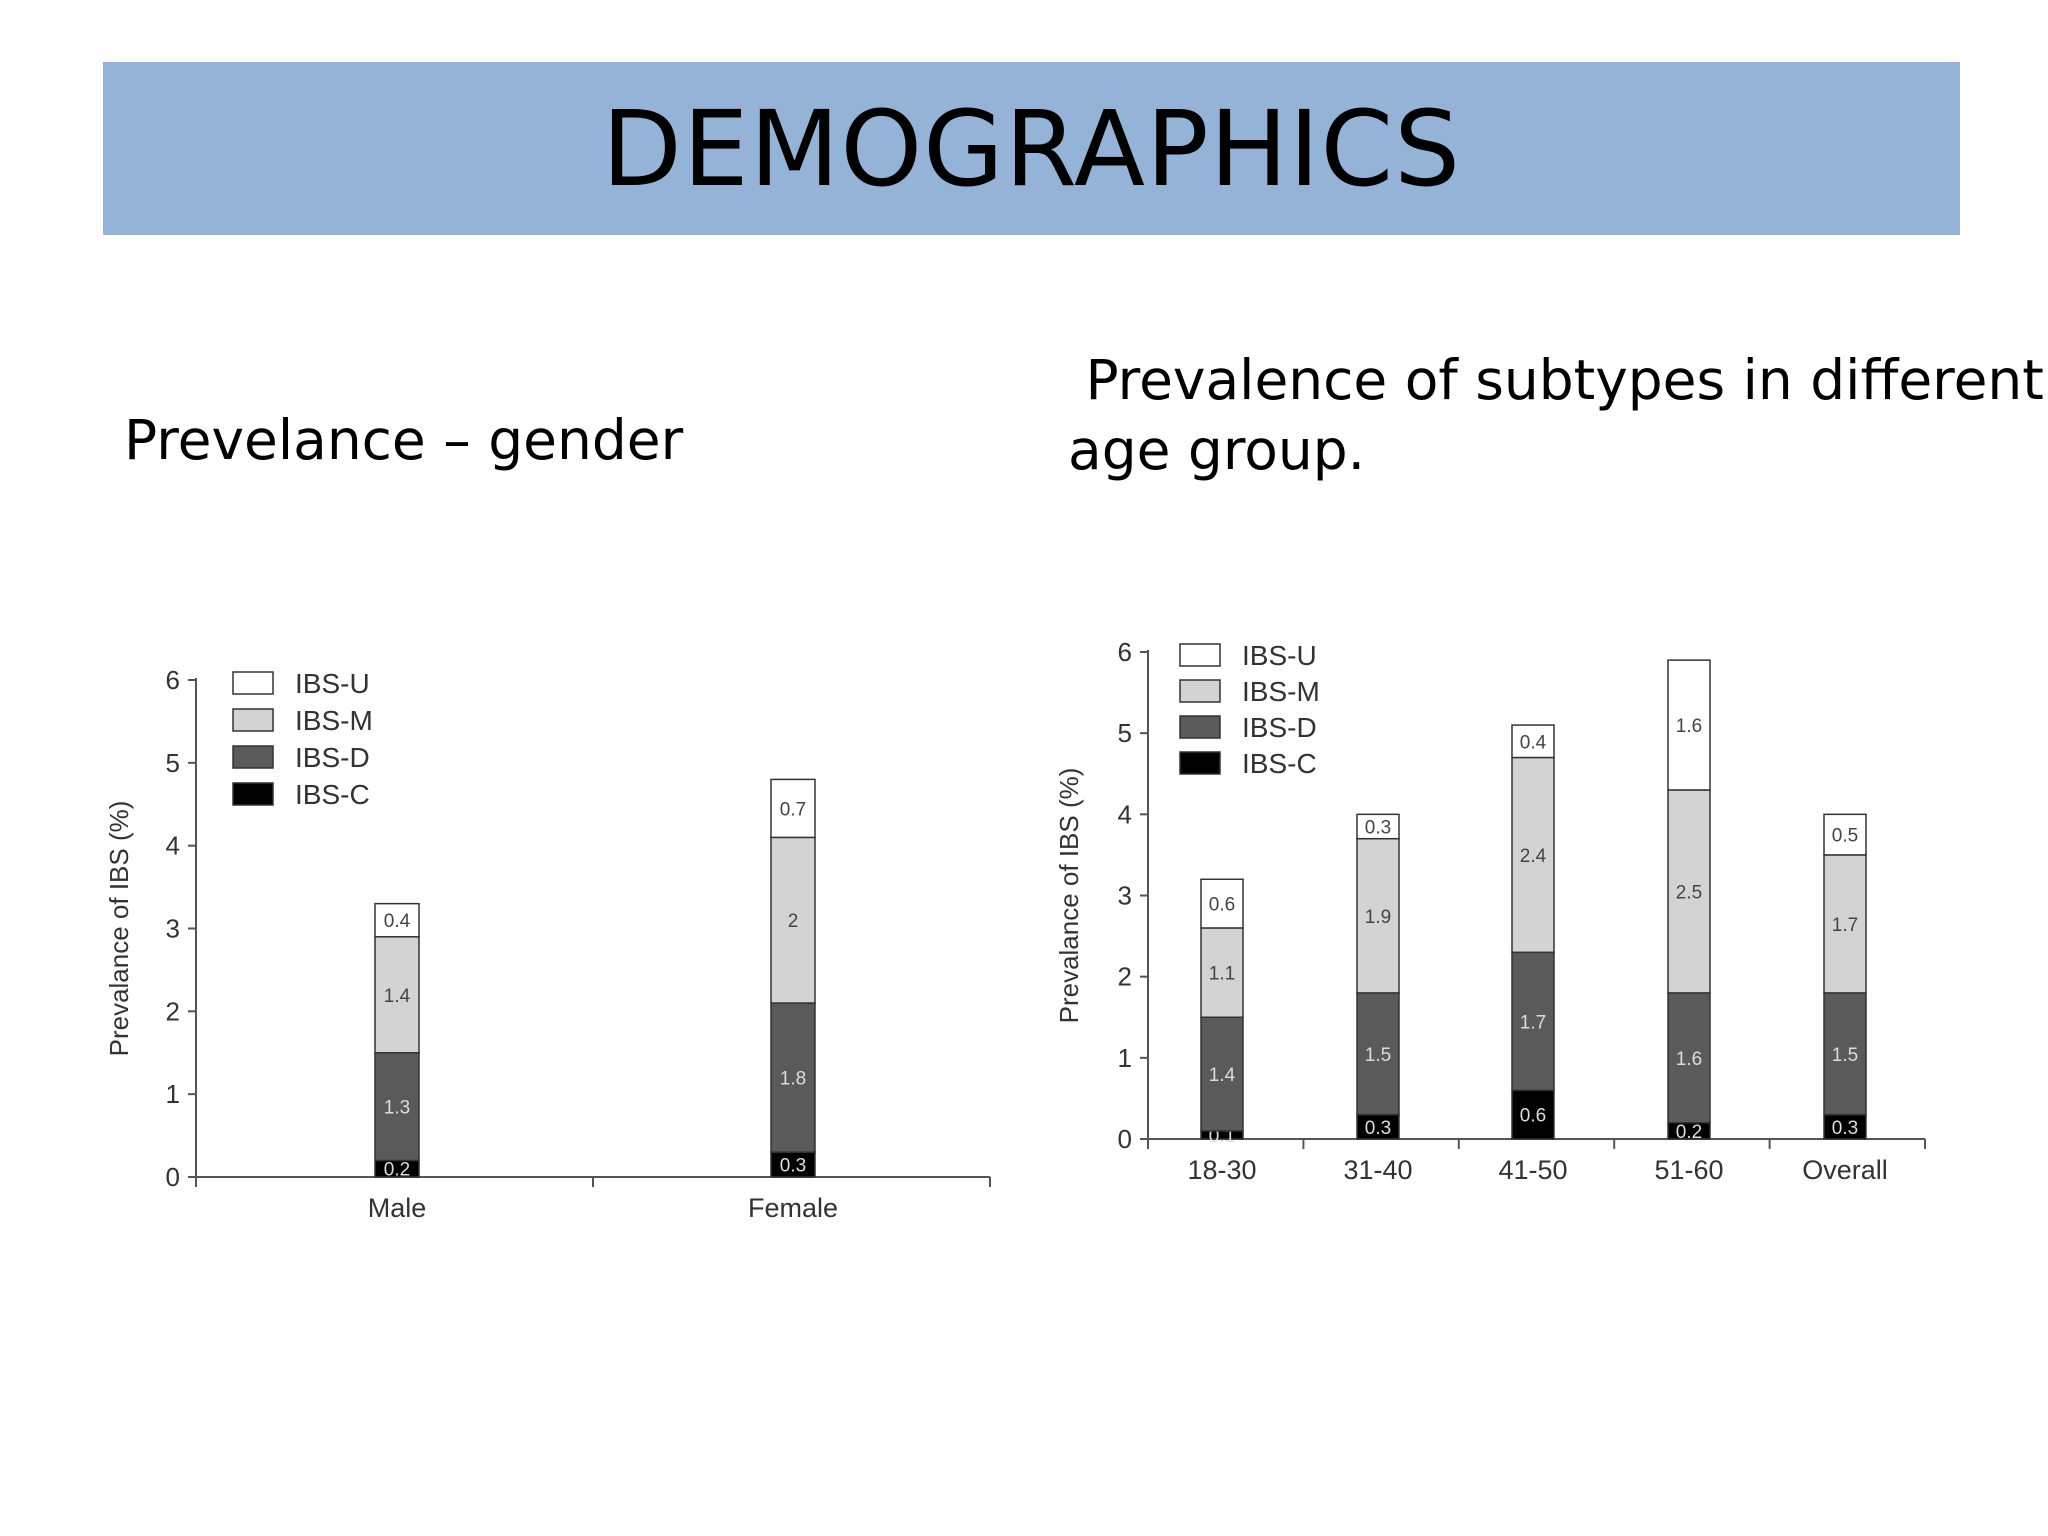 This screenshot has width=2048, height=1536. I want to click on y-tick-label: 4, so click(173, 846).